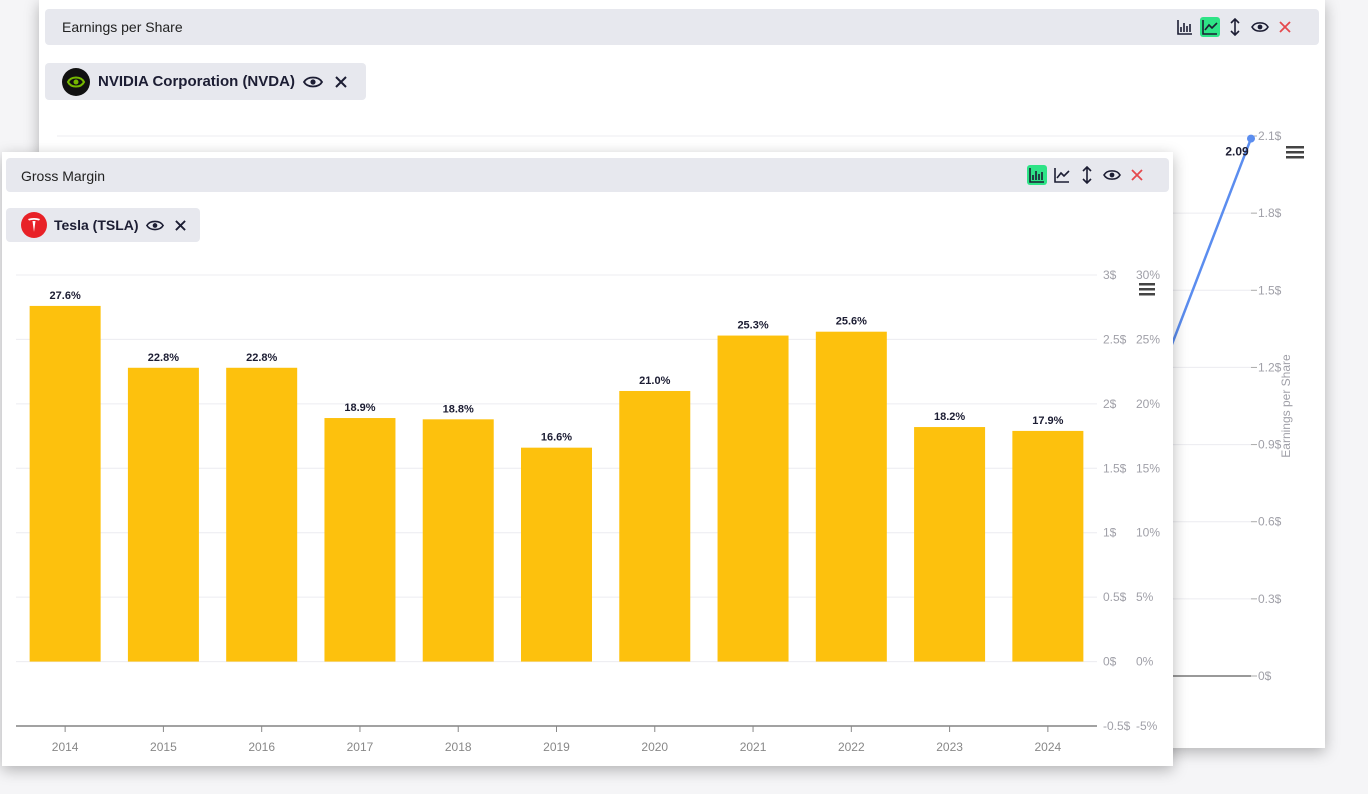 This screenshot has width=1368, height=794. Describe the element at coordinates (1251, 138) in the screenshot. I see `eps-data-point` at that location.